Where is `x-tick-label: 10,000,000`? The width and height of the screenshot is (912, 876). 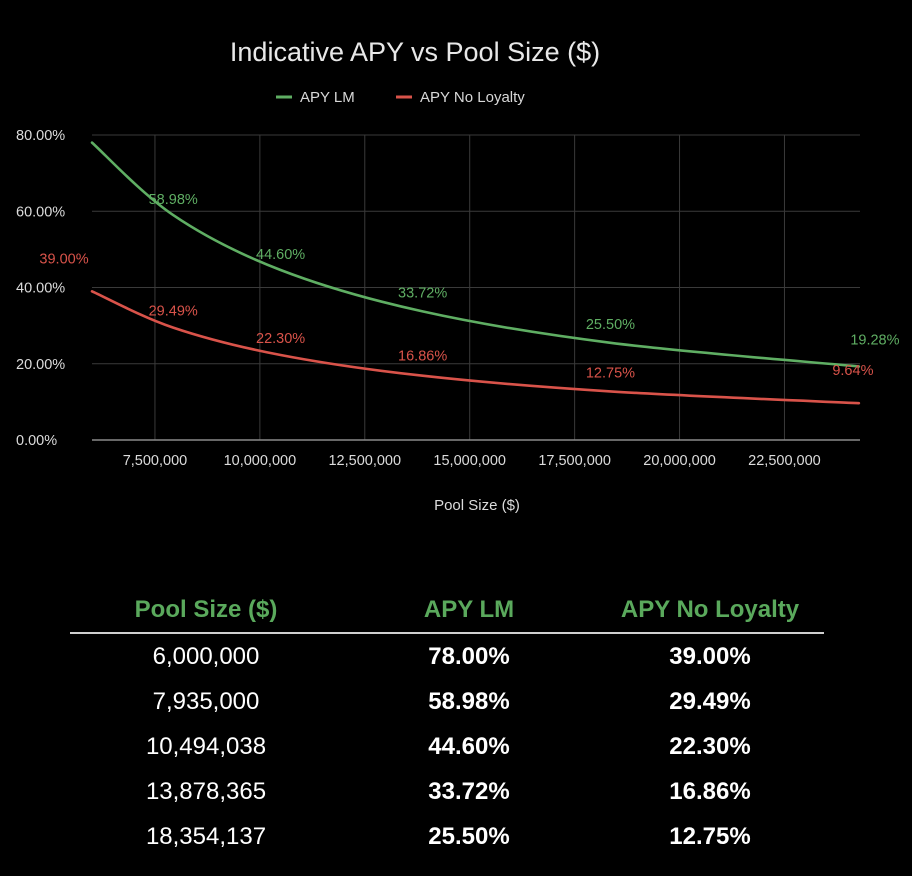
x-tick-label: 10,000,000 is located at coordinates (260, 461).